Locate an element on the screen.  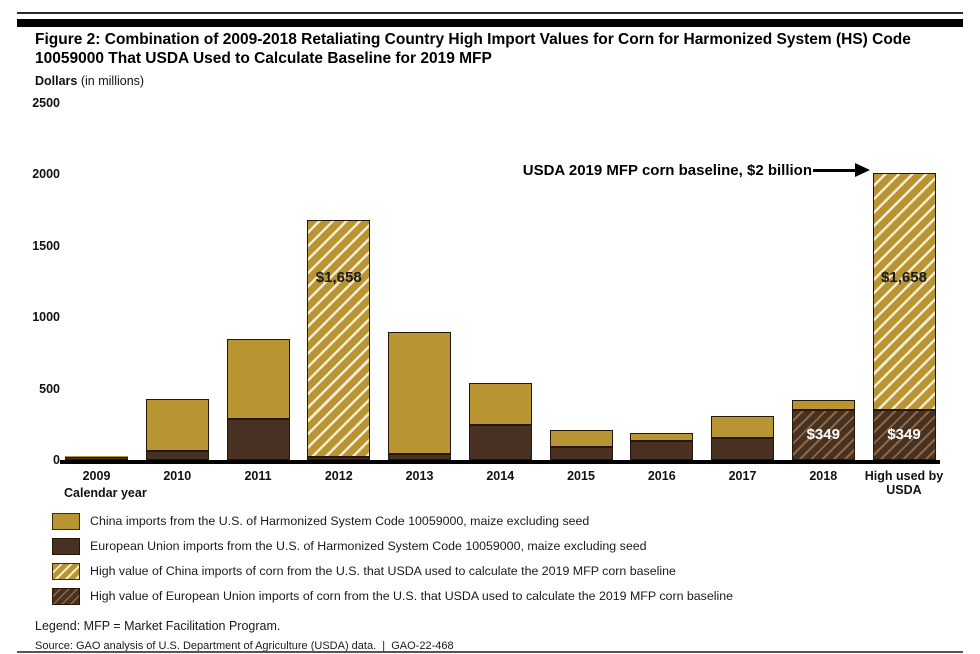
y-tick-label: 1500 is located at coordinates (46, 245).